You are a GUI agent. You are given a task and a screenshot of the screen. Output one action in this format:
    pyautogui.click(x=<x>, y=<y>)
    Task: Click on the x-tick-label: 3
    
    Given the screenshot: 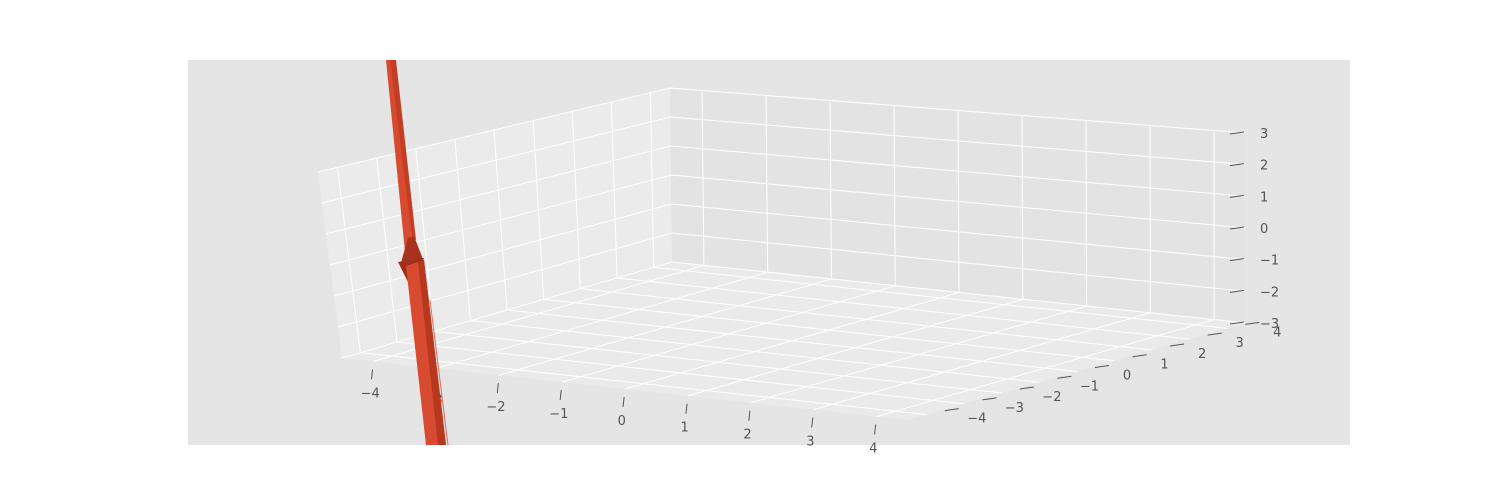 What is the action you would take?
    pyautogui.click(x=810, y=441)
    